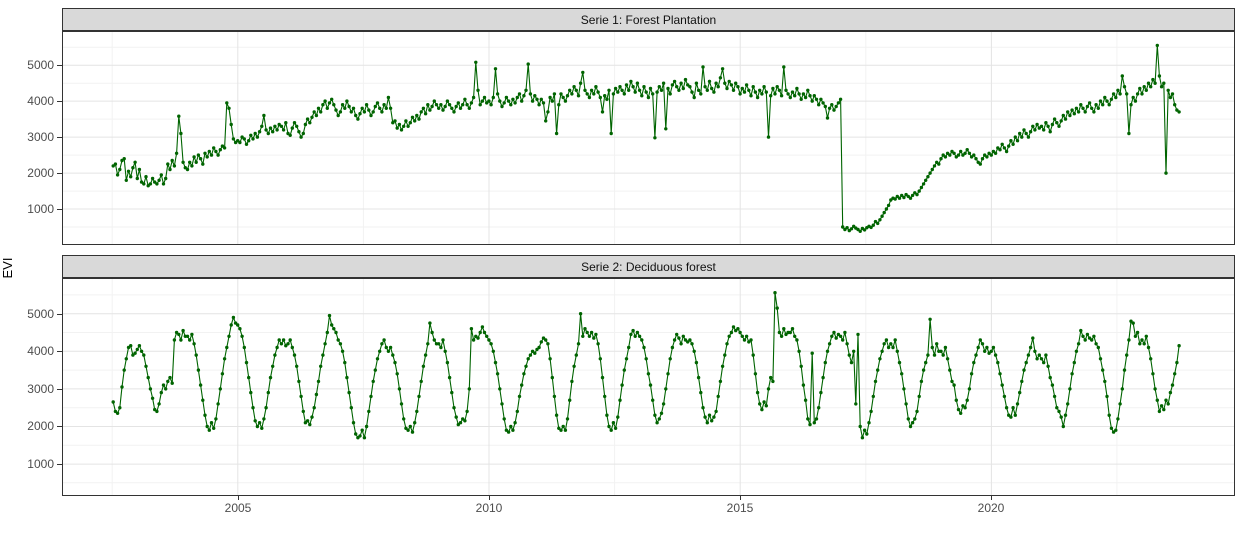  I want to click on y-axis-title: EVI, so click(7, 268).